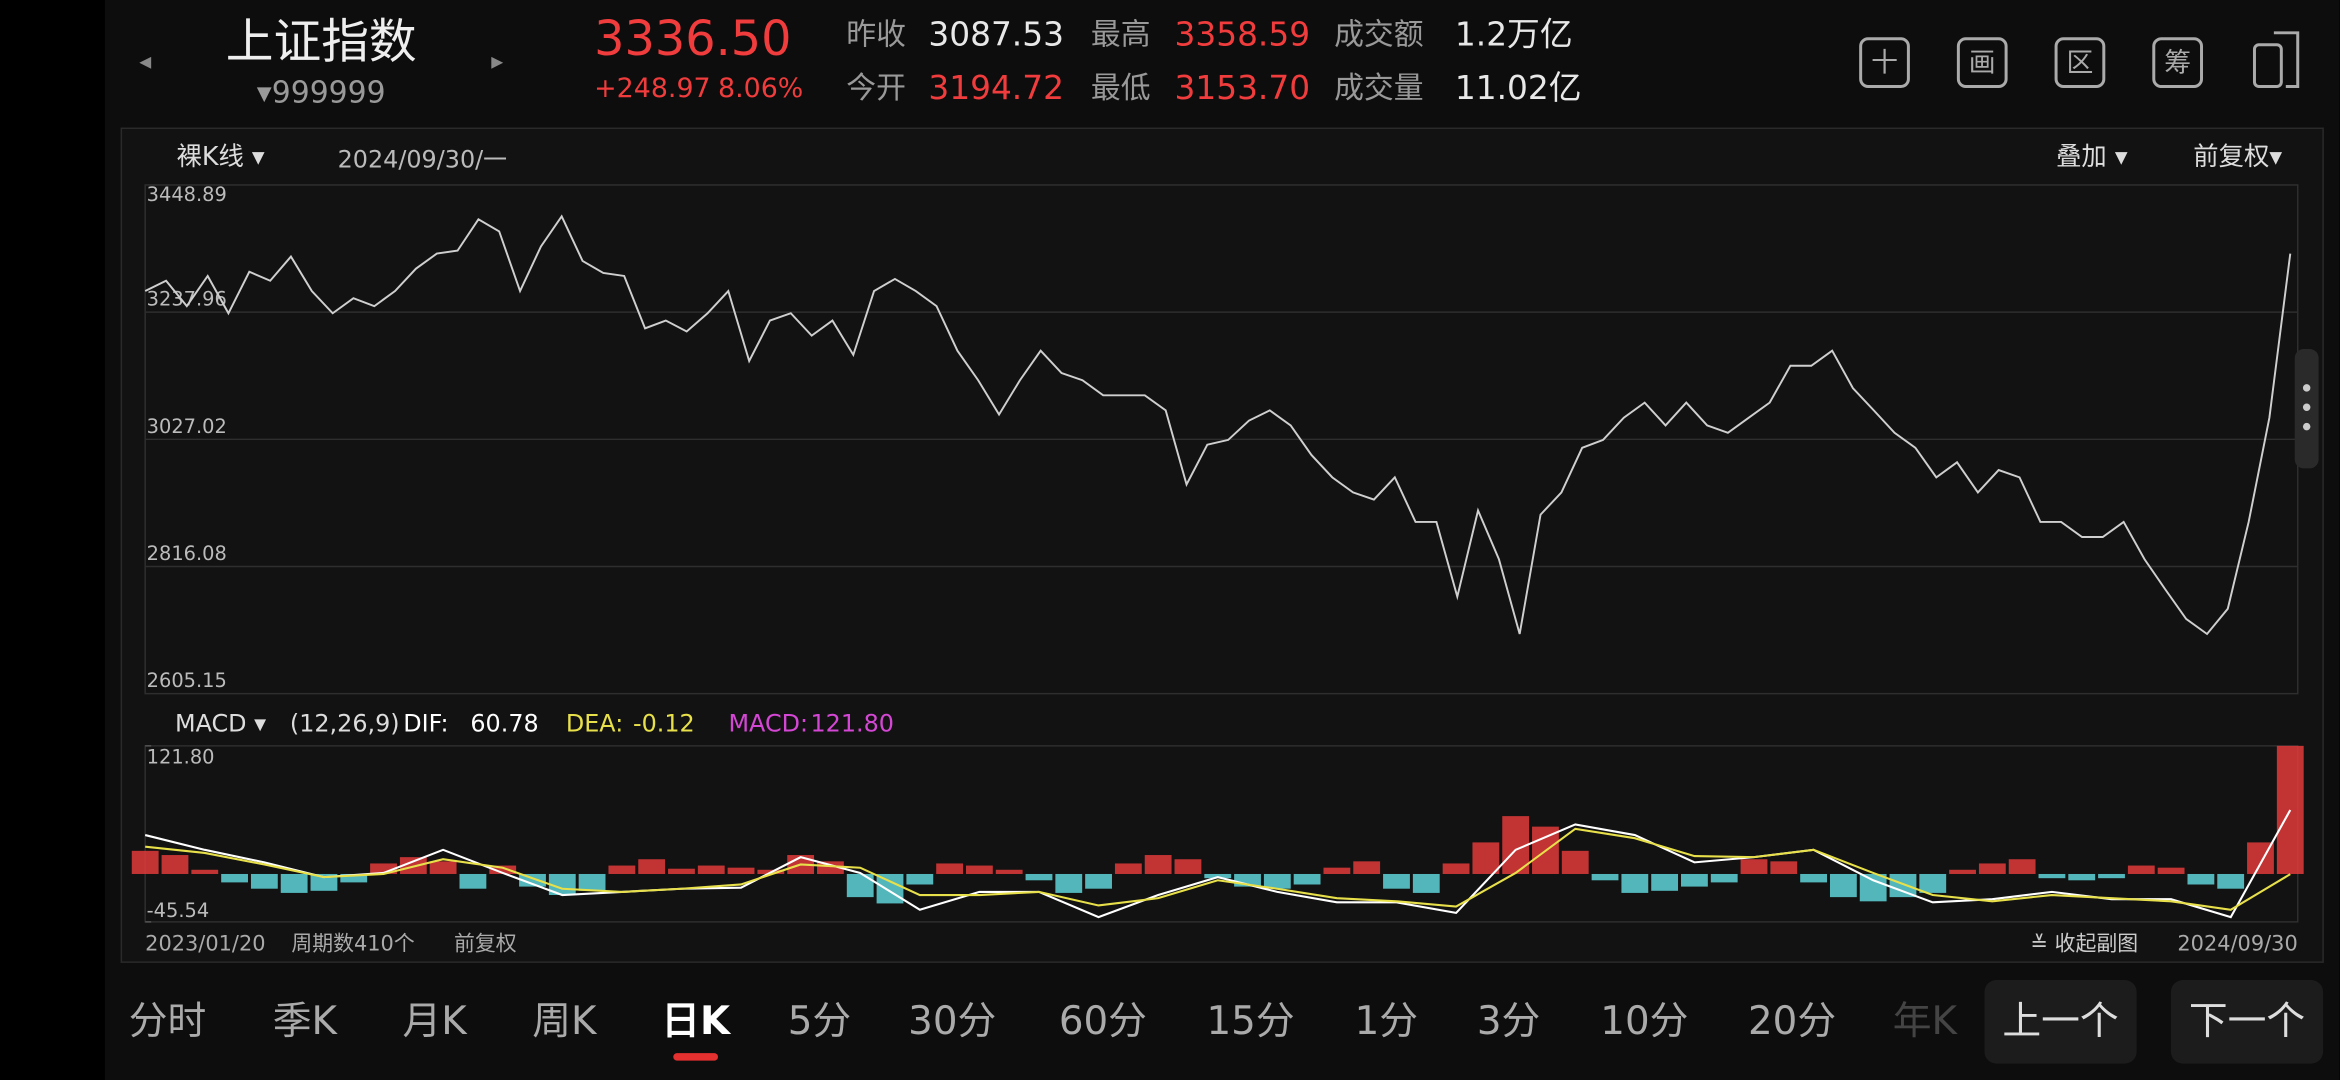 This screenshot has height=1080, width=2340. I want to click on tool-label: 十, so click(1884, 63).